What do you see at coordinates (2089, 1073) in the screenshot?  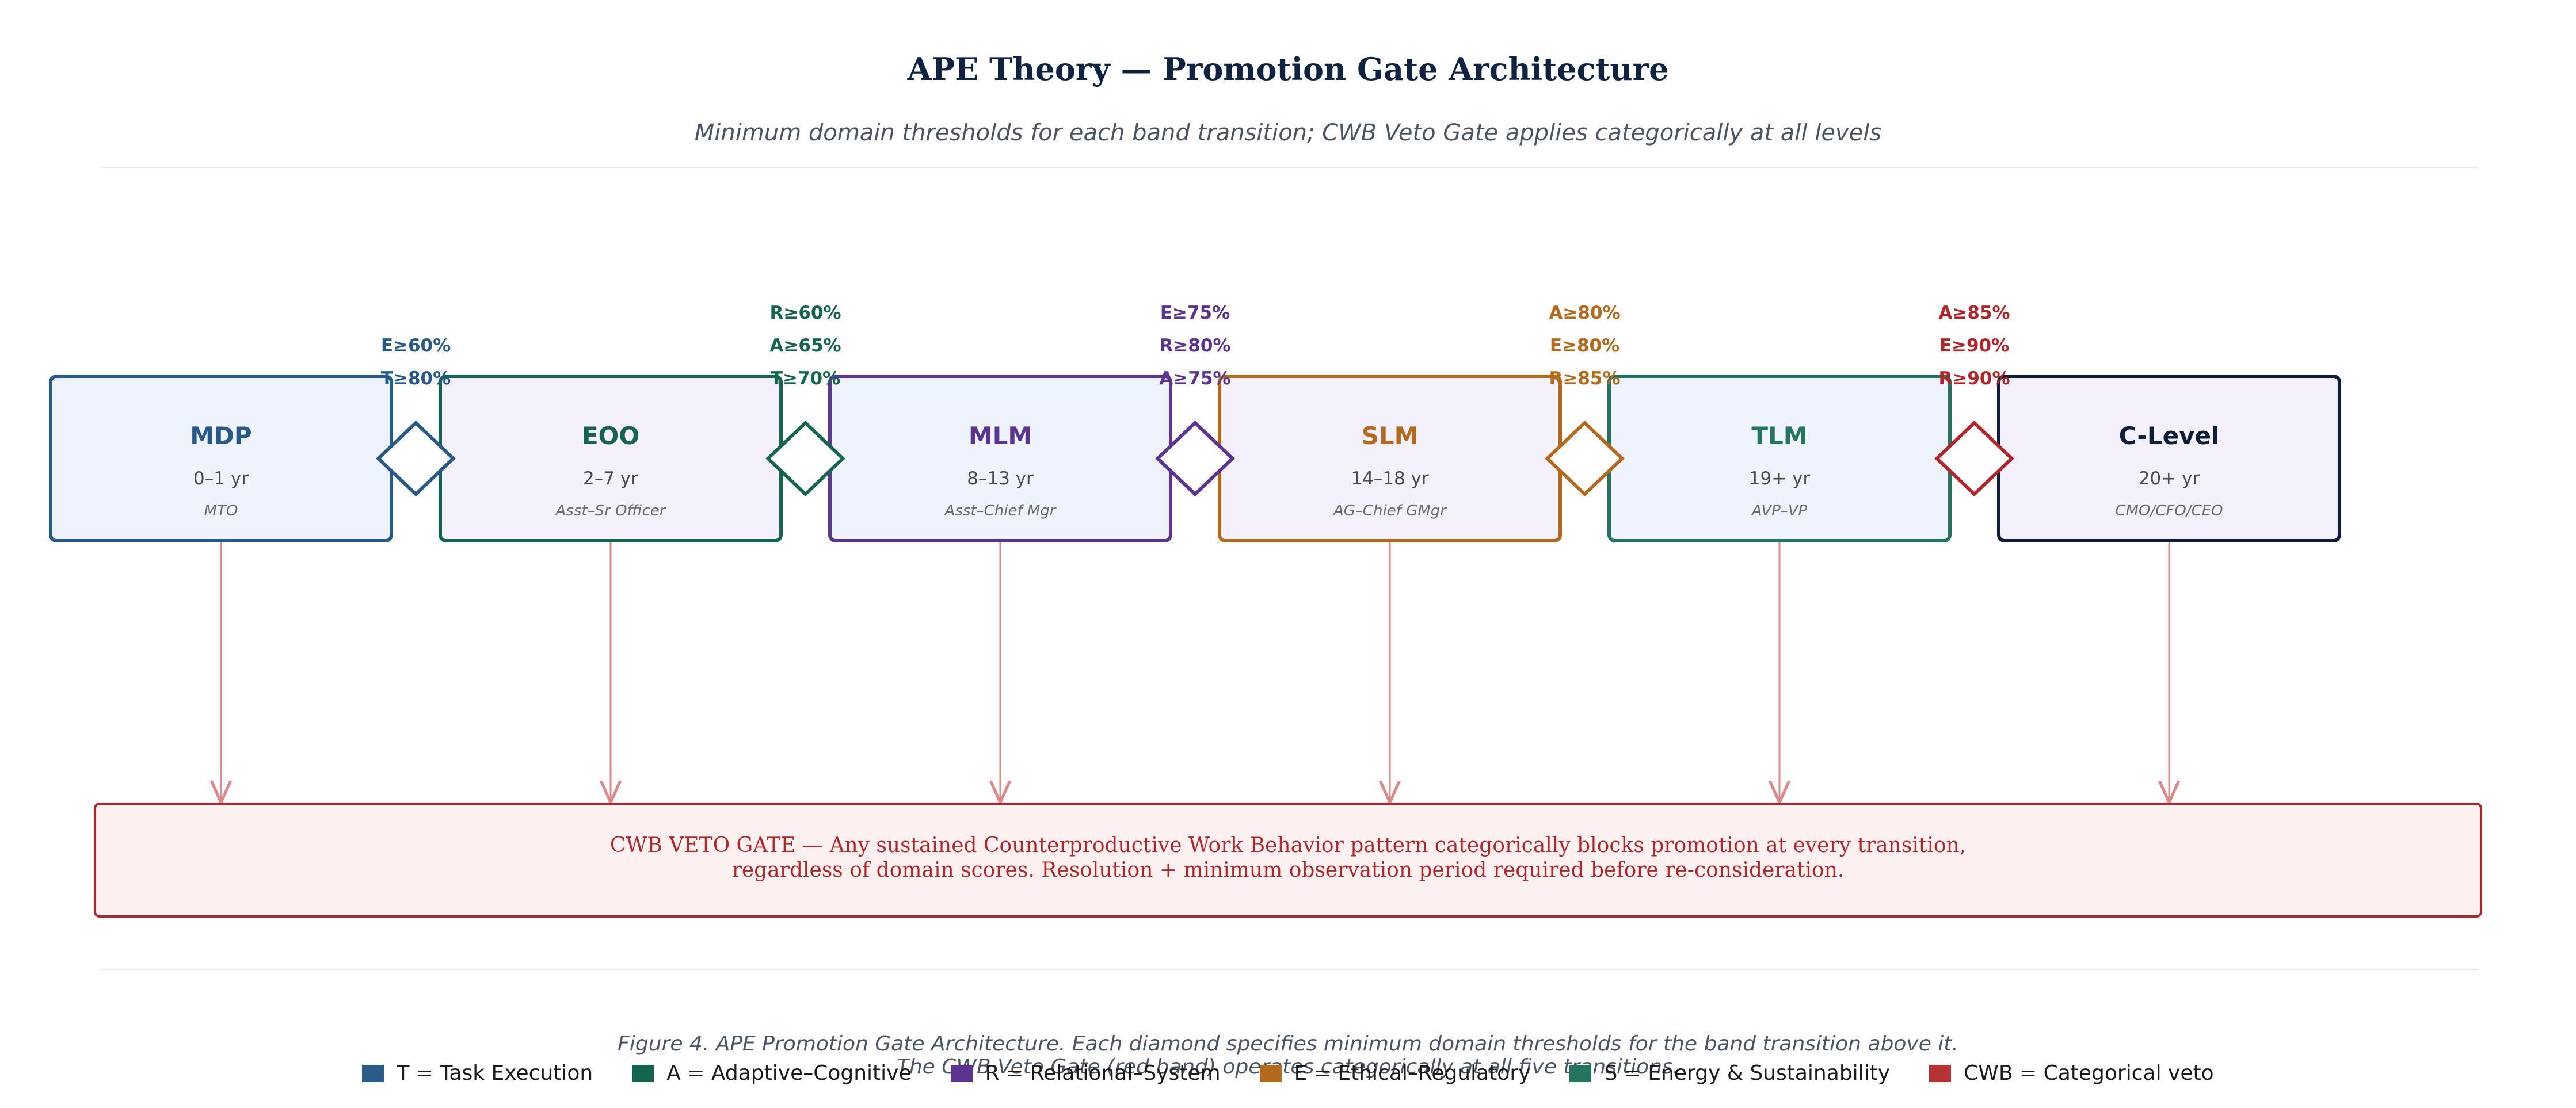 I see `legend-label: CWB = Categorical veto` at bounding box center [2089, 1073].